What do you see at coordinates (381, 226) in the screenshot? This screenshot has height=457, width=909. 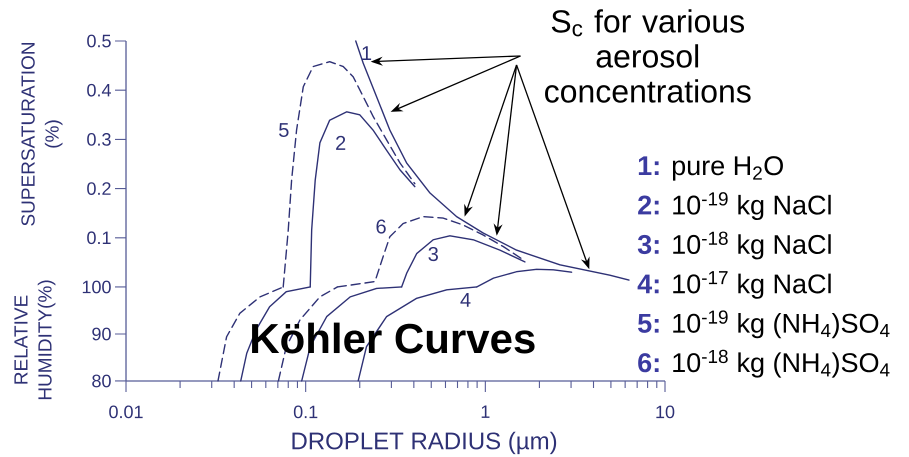 I see `series-label: 6` at bounding box center [381, 226].